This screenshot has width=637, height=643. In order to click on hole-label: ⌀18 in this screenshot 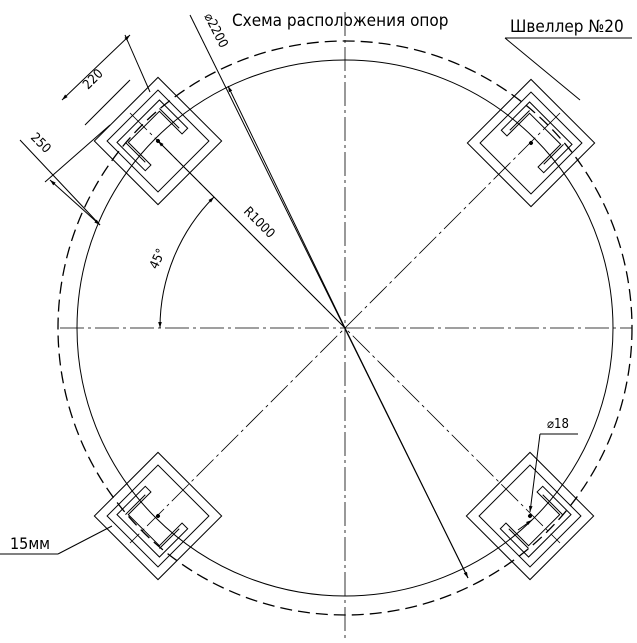, I will do `click(558, 424)`.